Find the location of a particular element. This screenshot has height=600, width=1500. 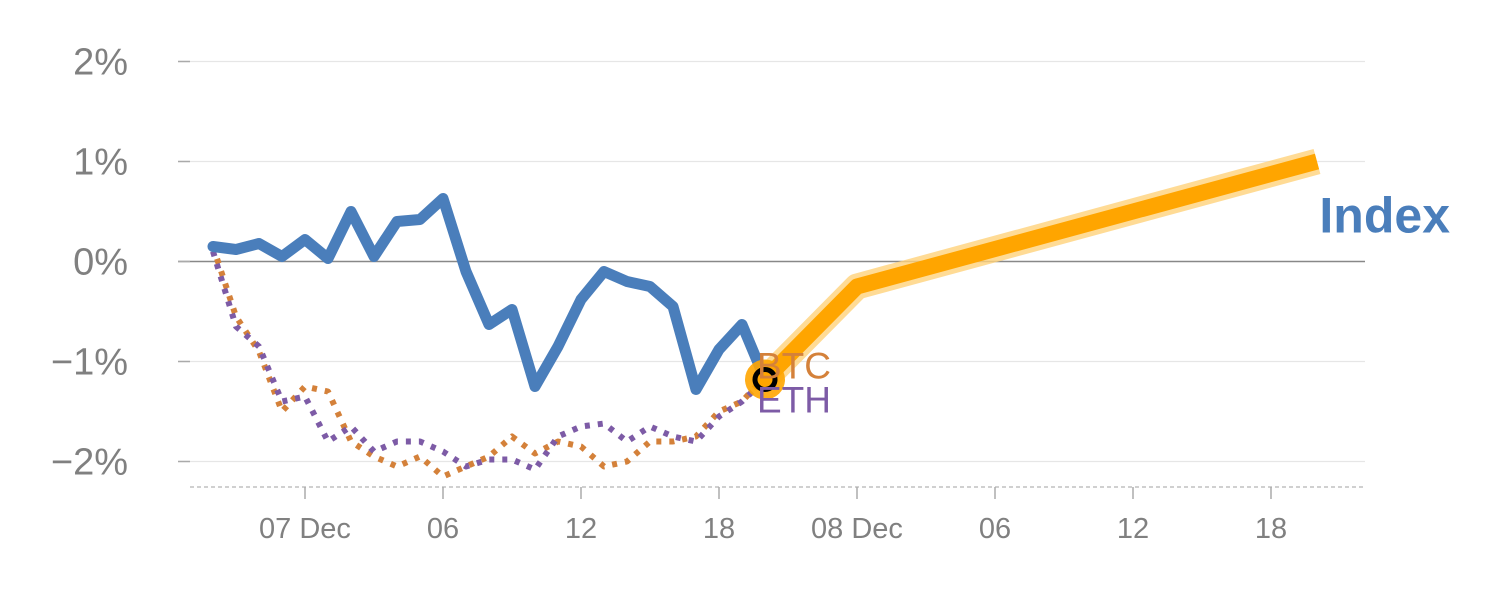

y-tick-labels: 2% 1% 0% −1% −2% is located at coordinates (89, 263).